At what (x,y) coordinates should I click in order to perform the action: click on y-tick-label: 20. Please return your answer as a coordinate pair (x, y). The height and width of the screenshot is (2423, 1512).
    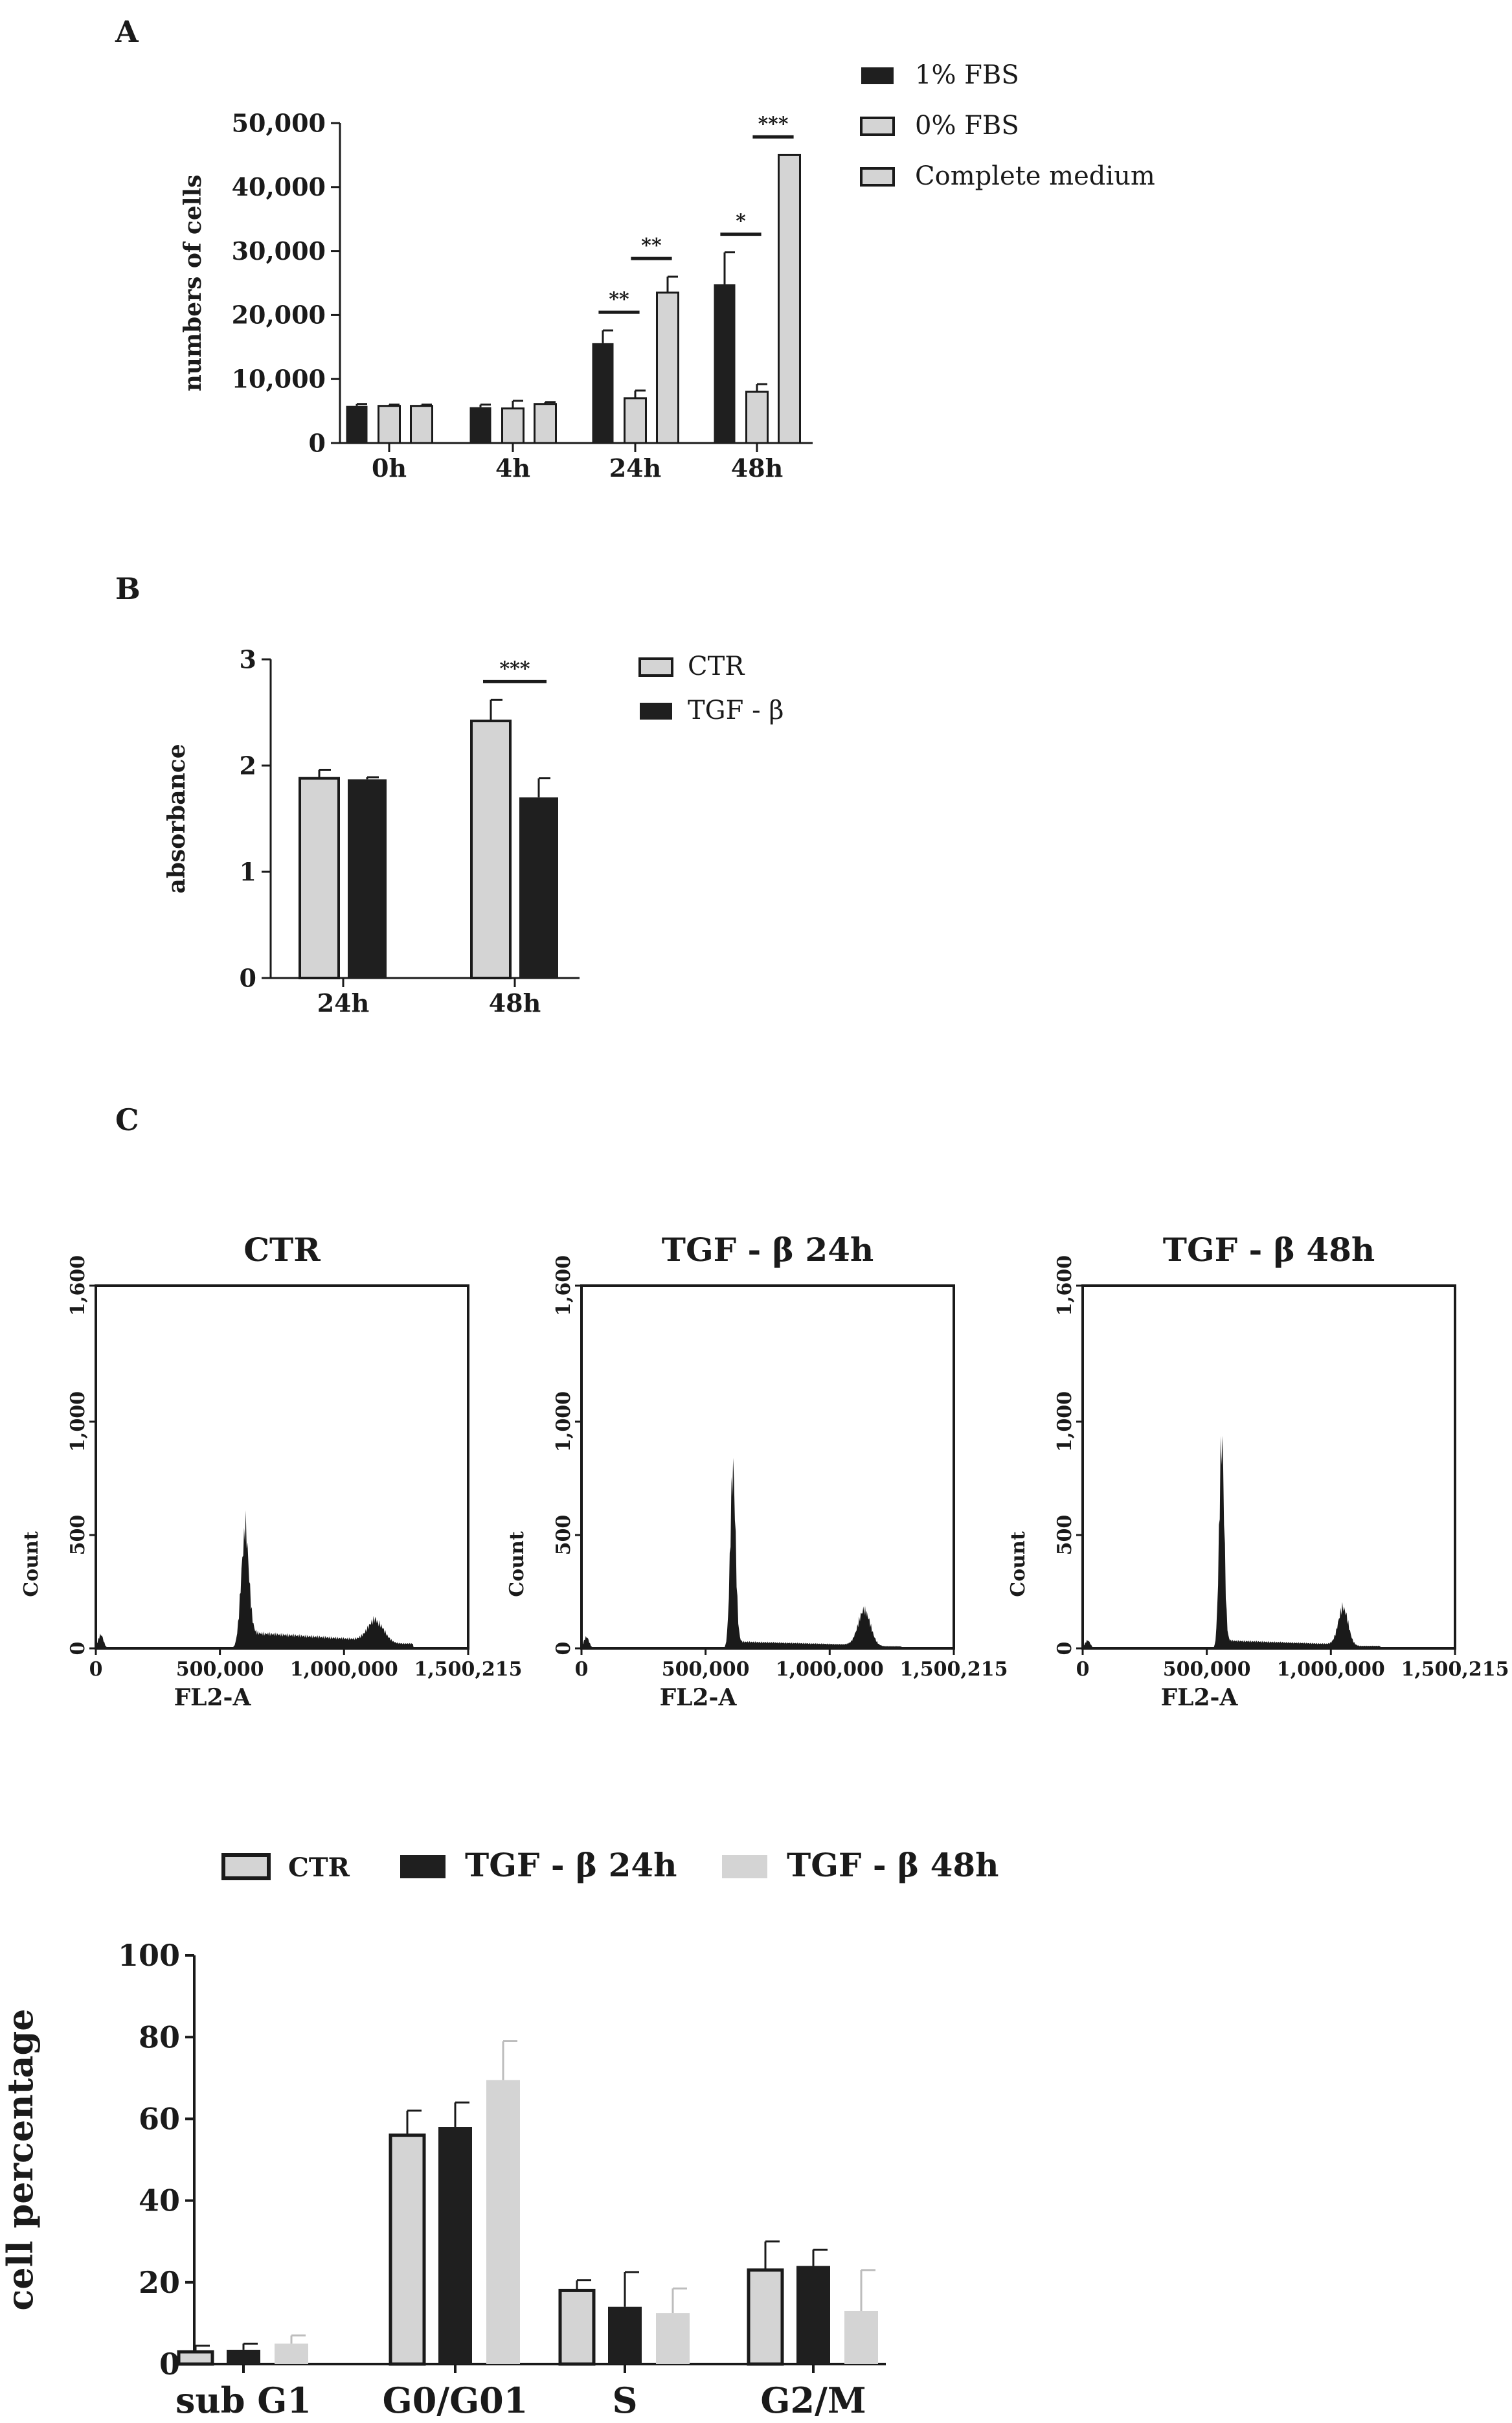
    Looking at the image, I should click on (159, 2282).